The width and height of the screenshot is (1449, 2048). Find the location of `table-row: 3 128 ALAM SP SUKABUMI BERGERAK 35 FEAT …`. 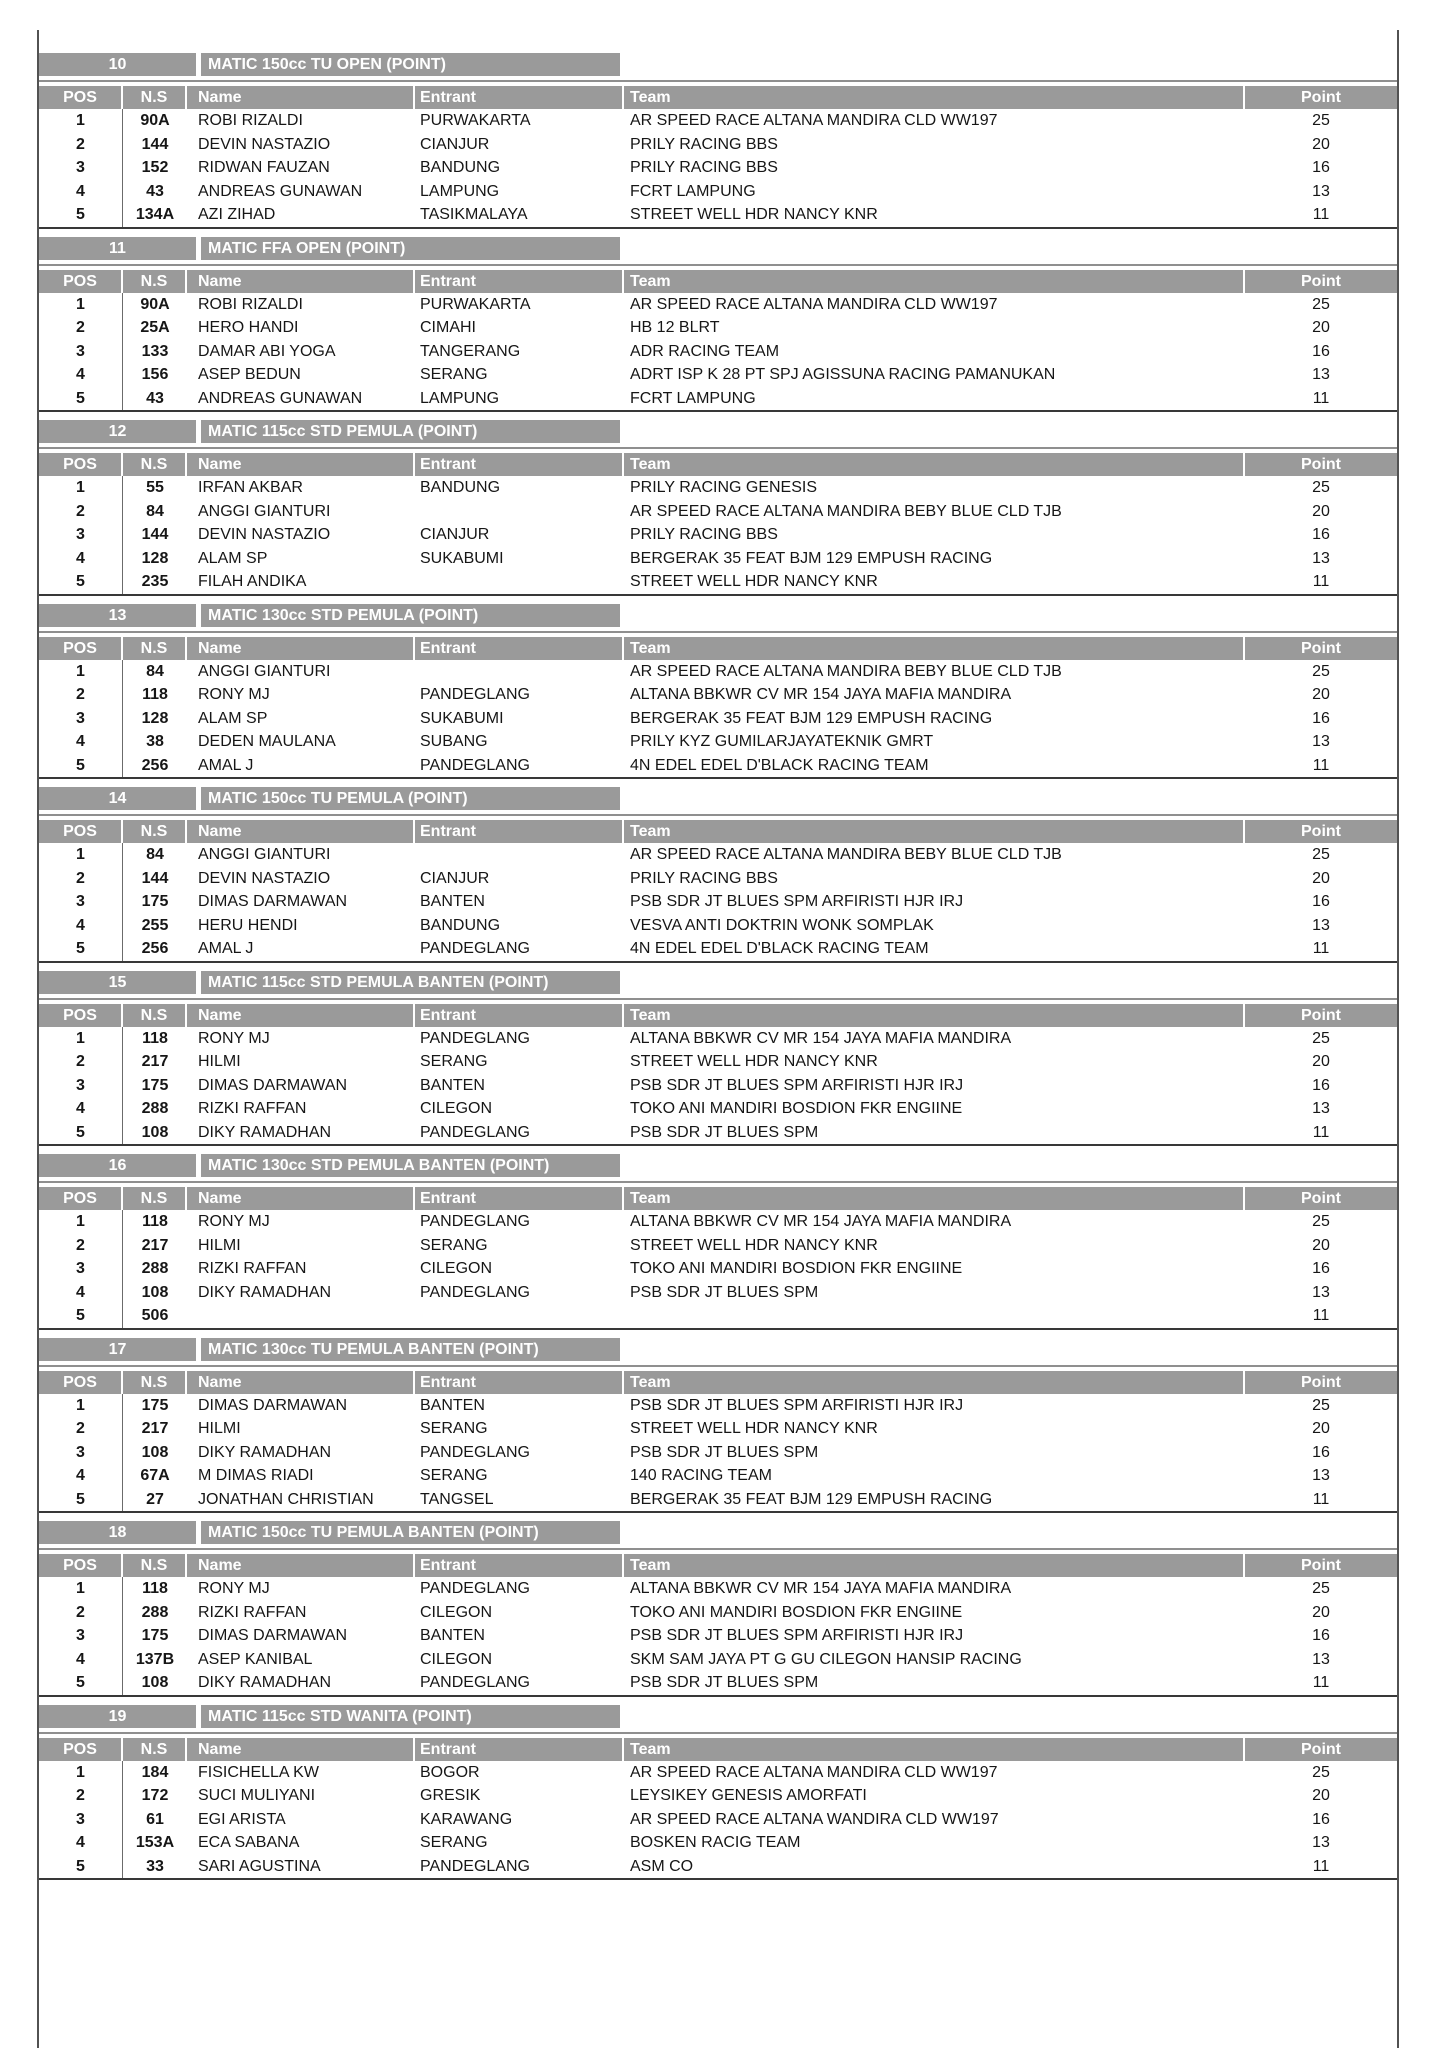

table-row: 3 128 ALAM SP SUKABUMI BERGERAK 35 FEAT … is located at coordinates (718, 718).